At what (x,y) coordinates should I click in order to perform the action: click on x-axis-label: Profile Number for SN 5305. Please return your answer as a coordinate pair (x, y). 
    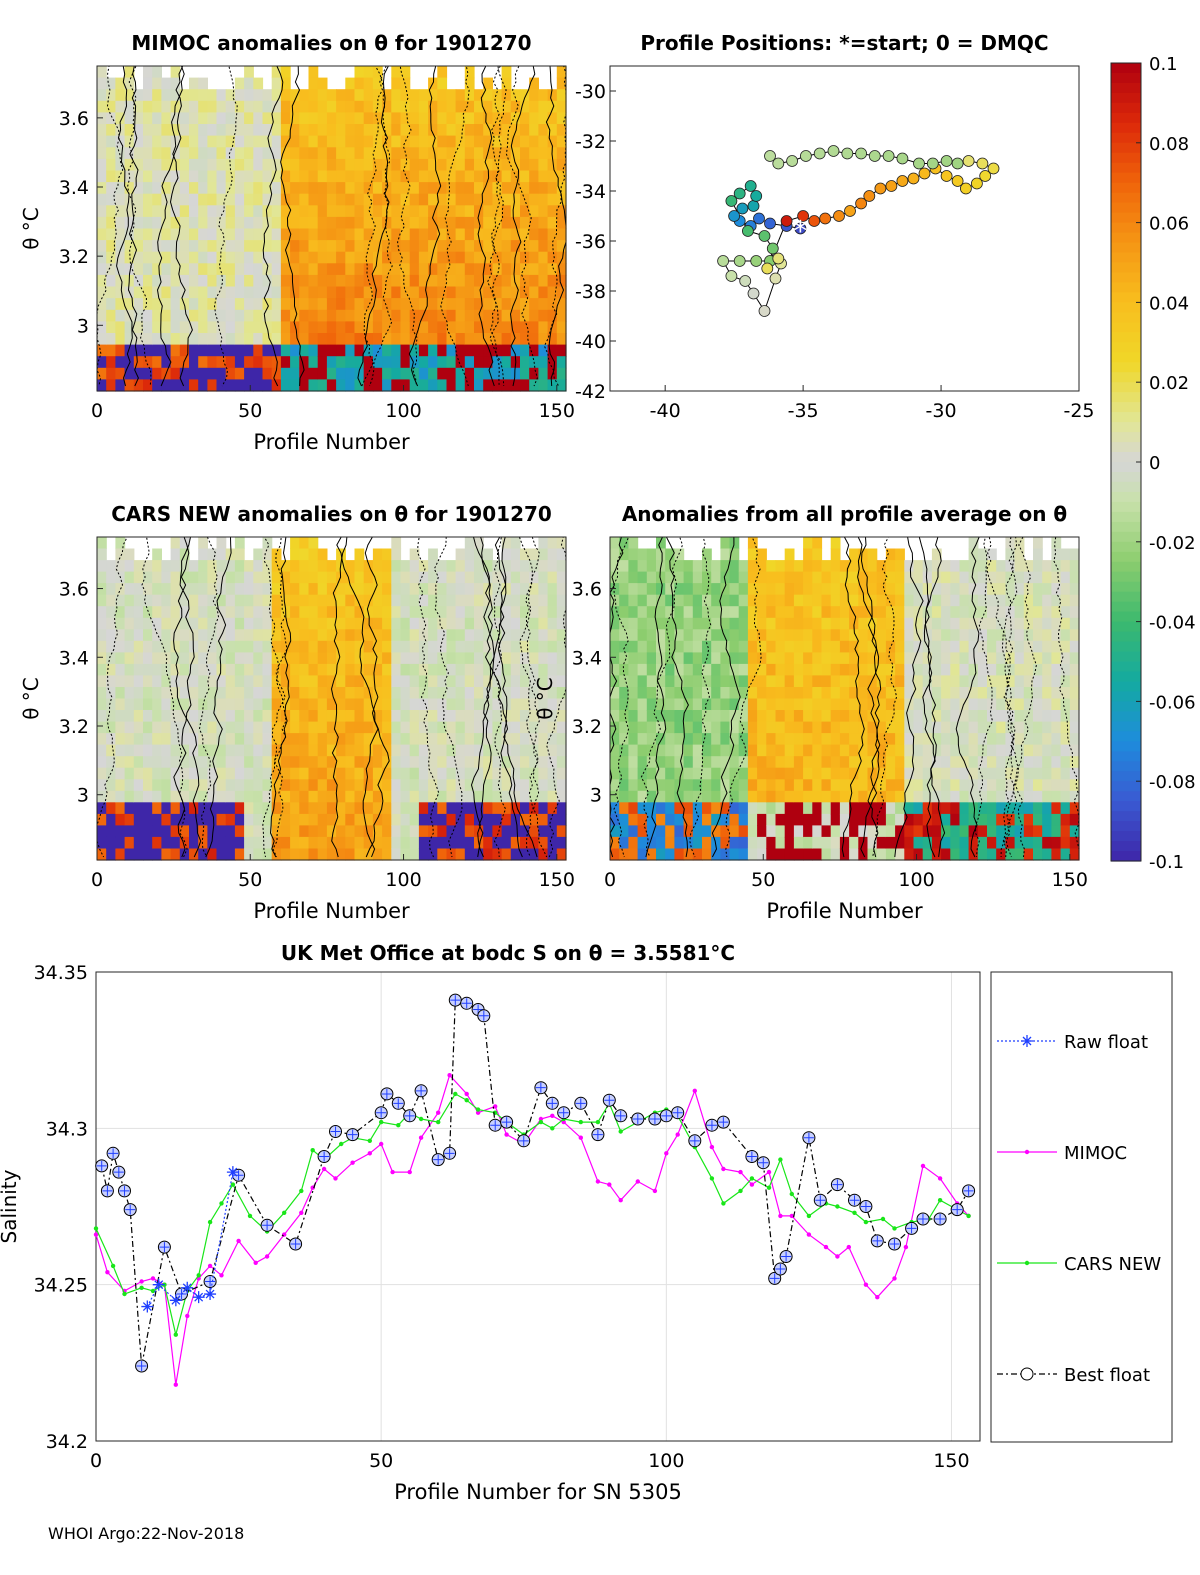
    Looking at the image, I should click on (538, 1492).